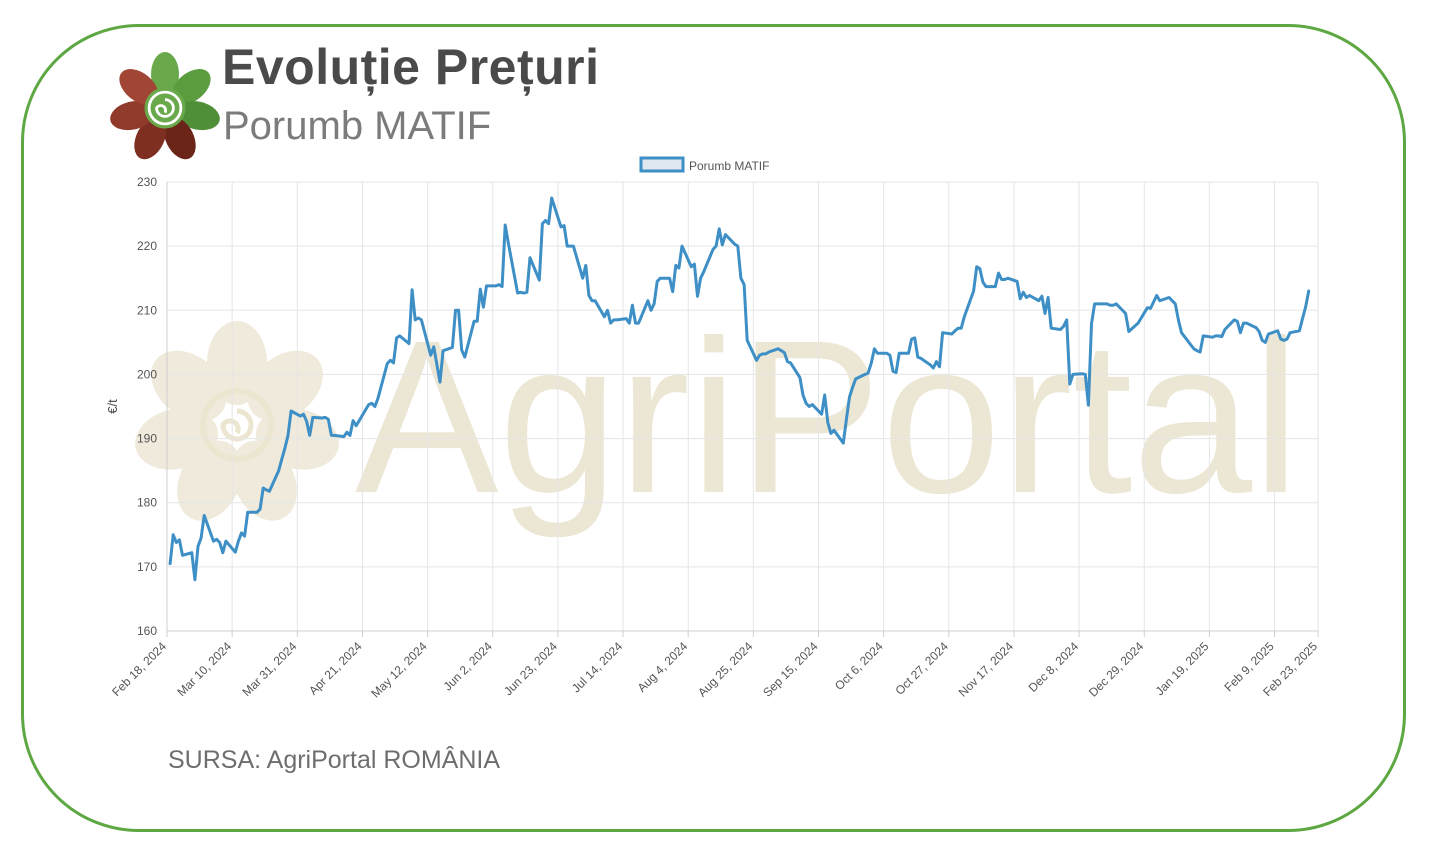 This screenshot has width=1435, height=859. I want to click on x-tick-label: Aug 4, 2024, so click(663, 667).